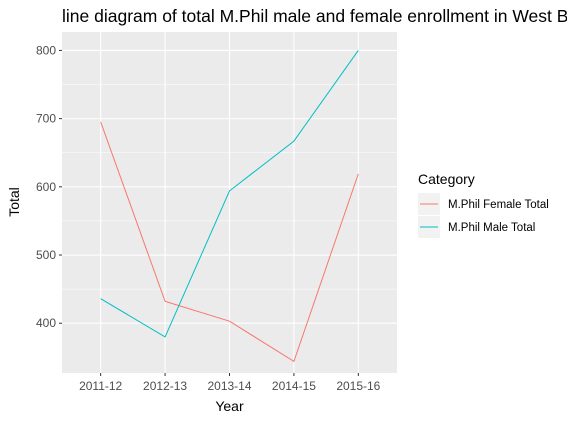  I want to click on legend-title: Category, so click(446, 179).